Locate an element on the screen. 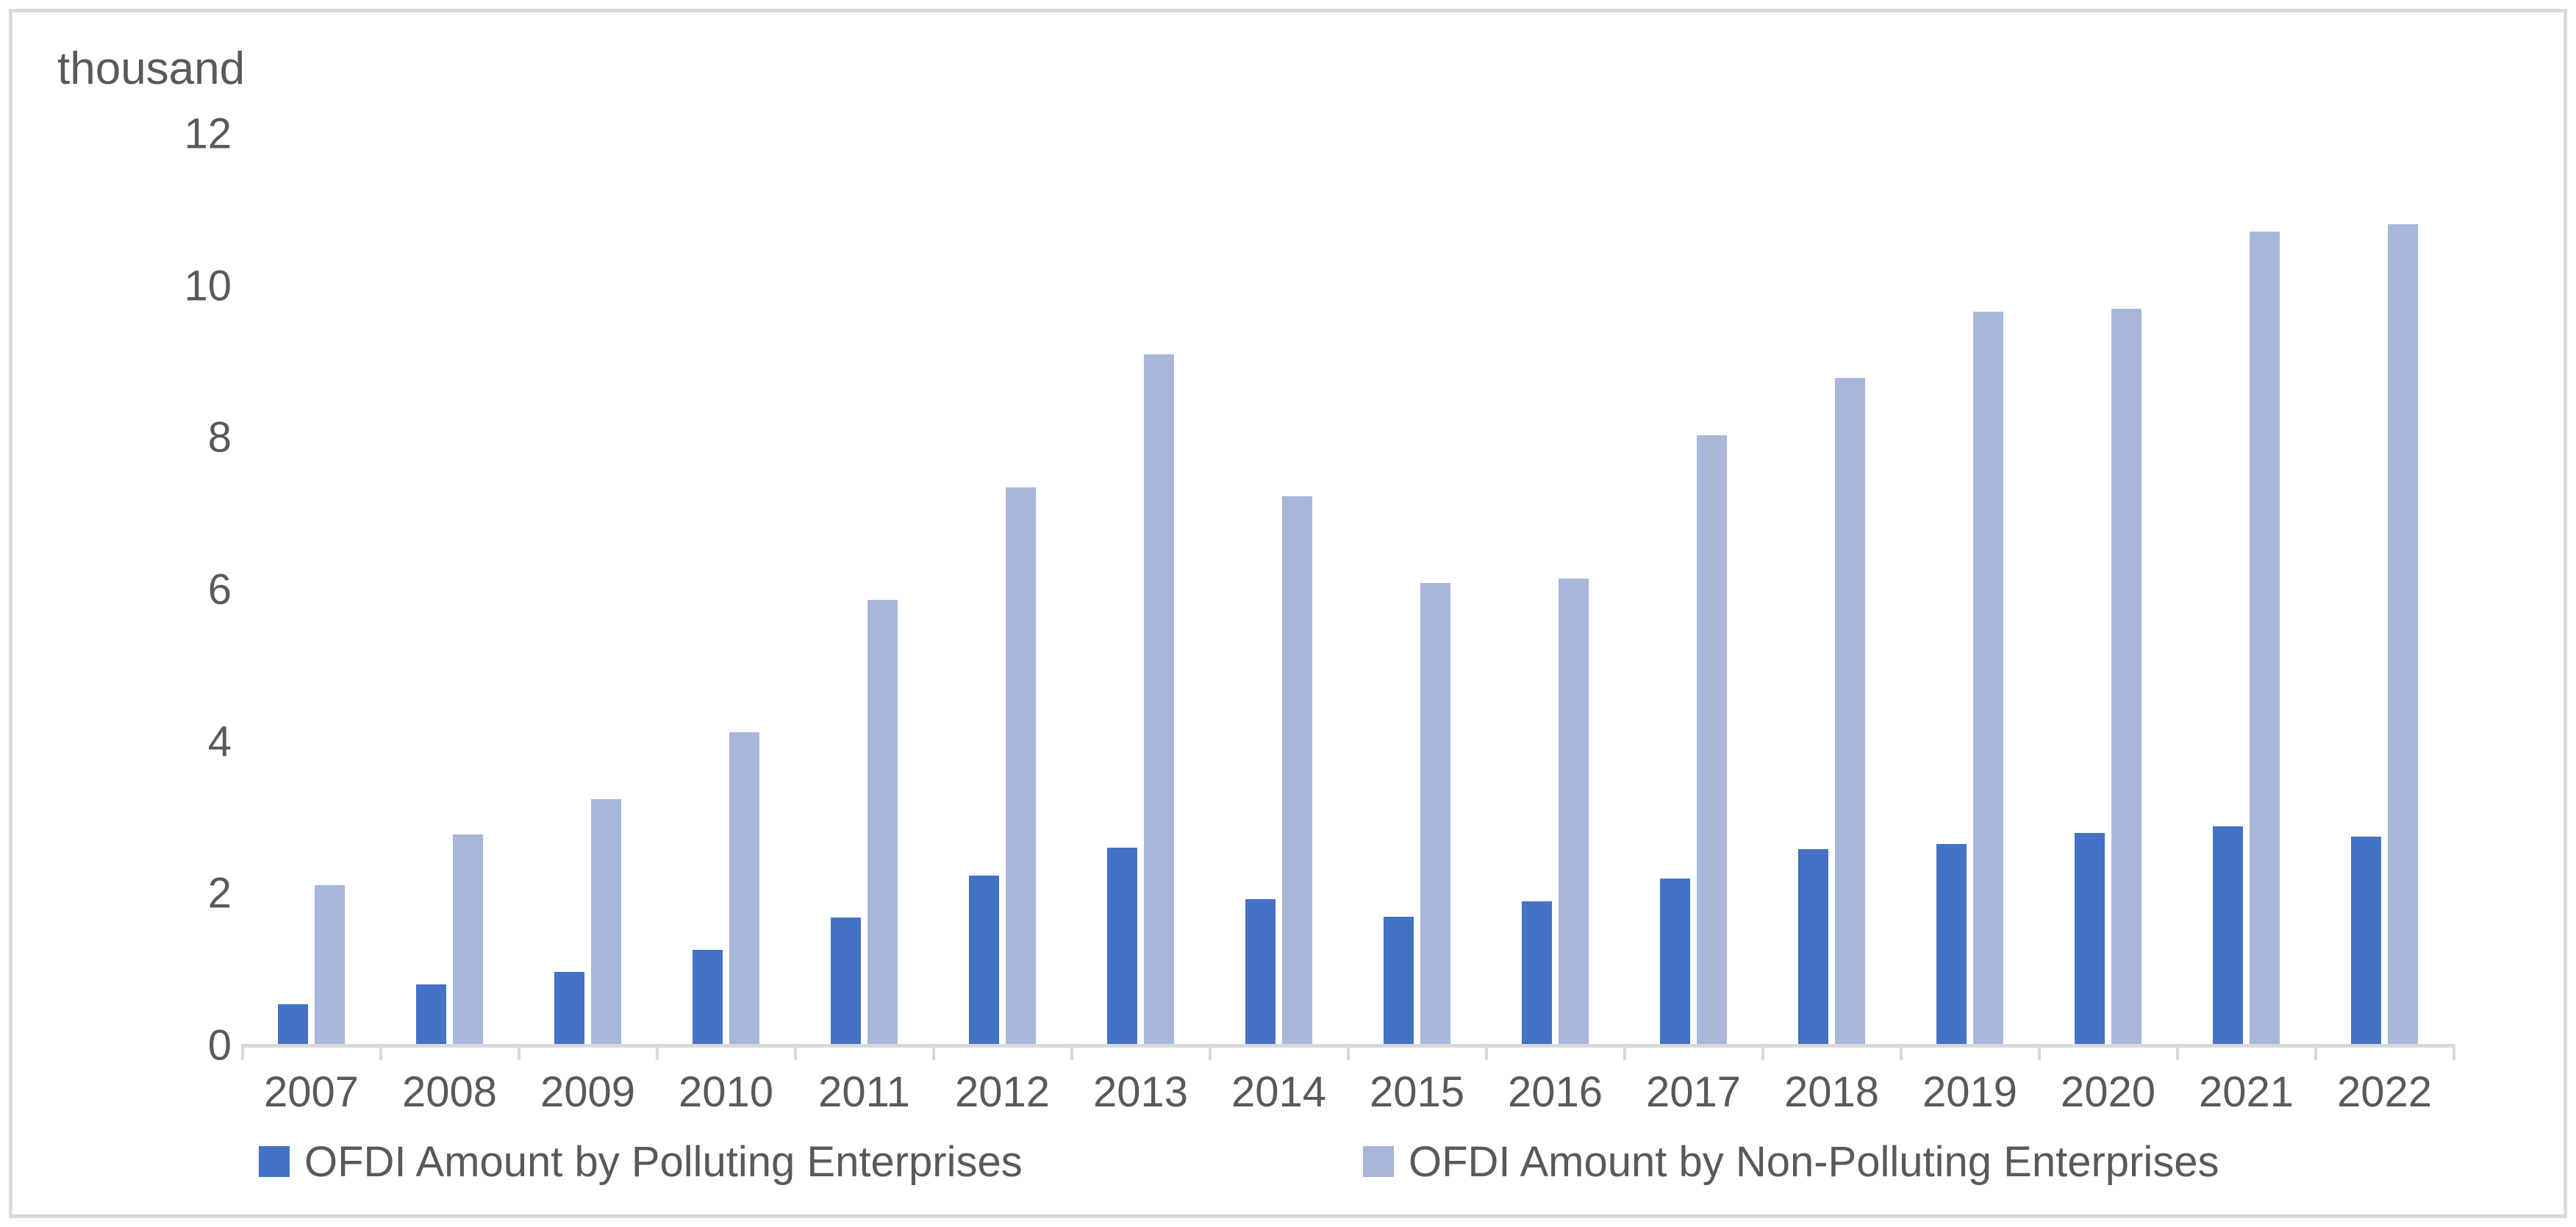 The height and width of the screenshot is (1227, 2576). x-tick-label-2018: 2018 is located at coordinates (1832, 1092).